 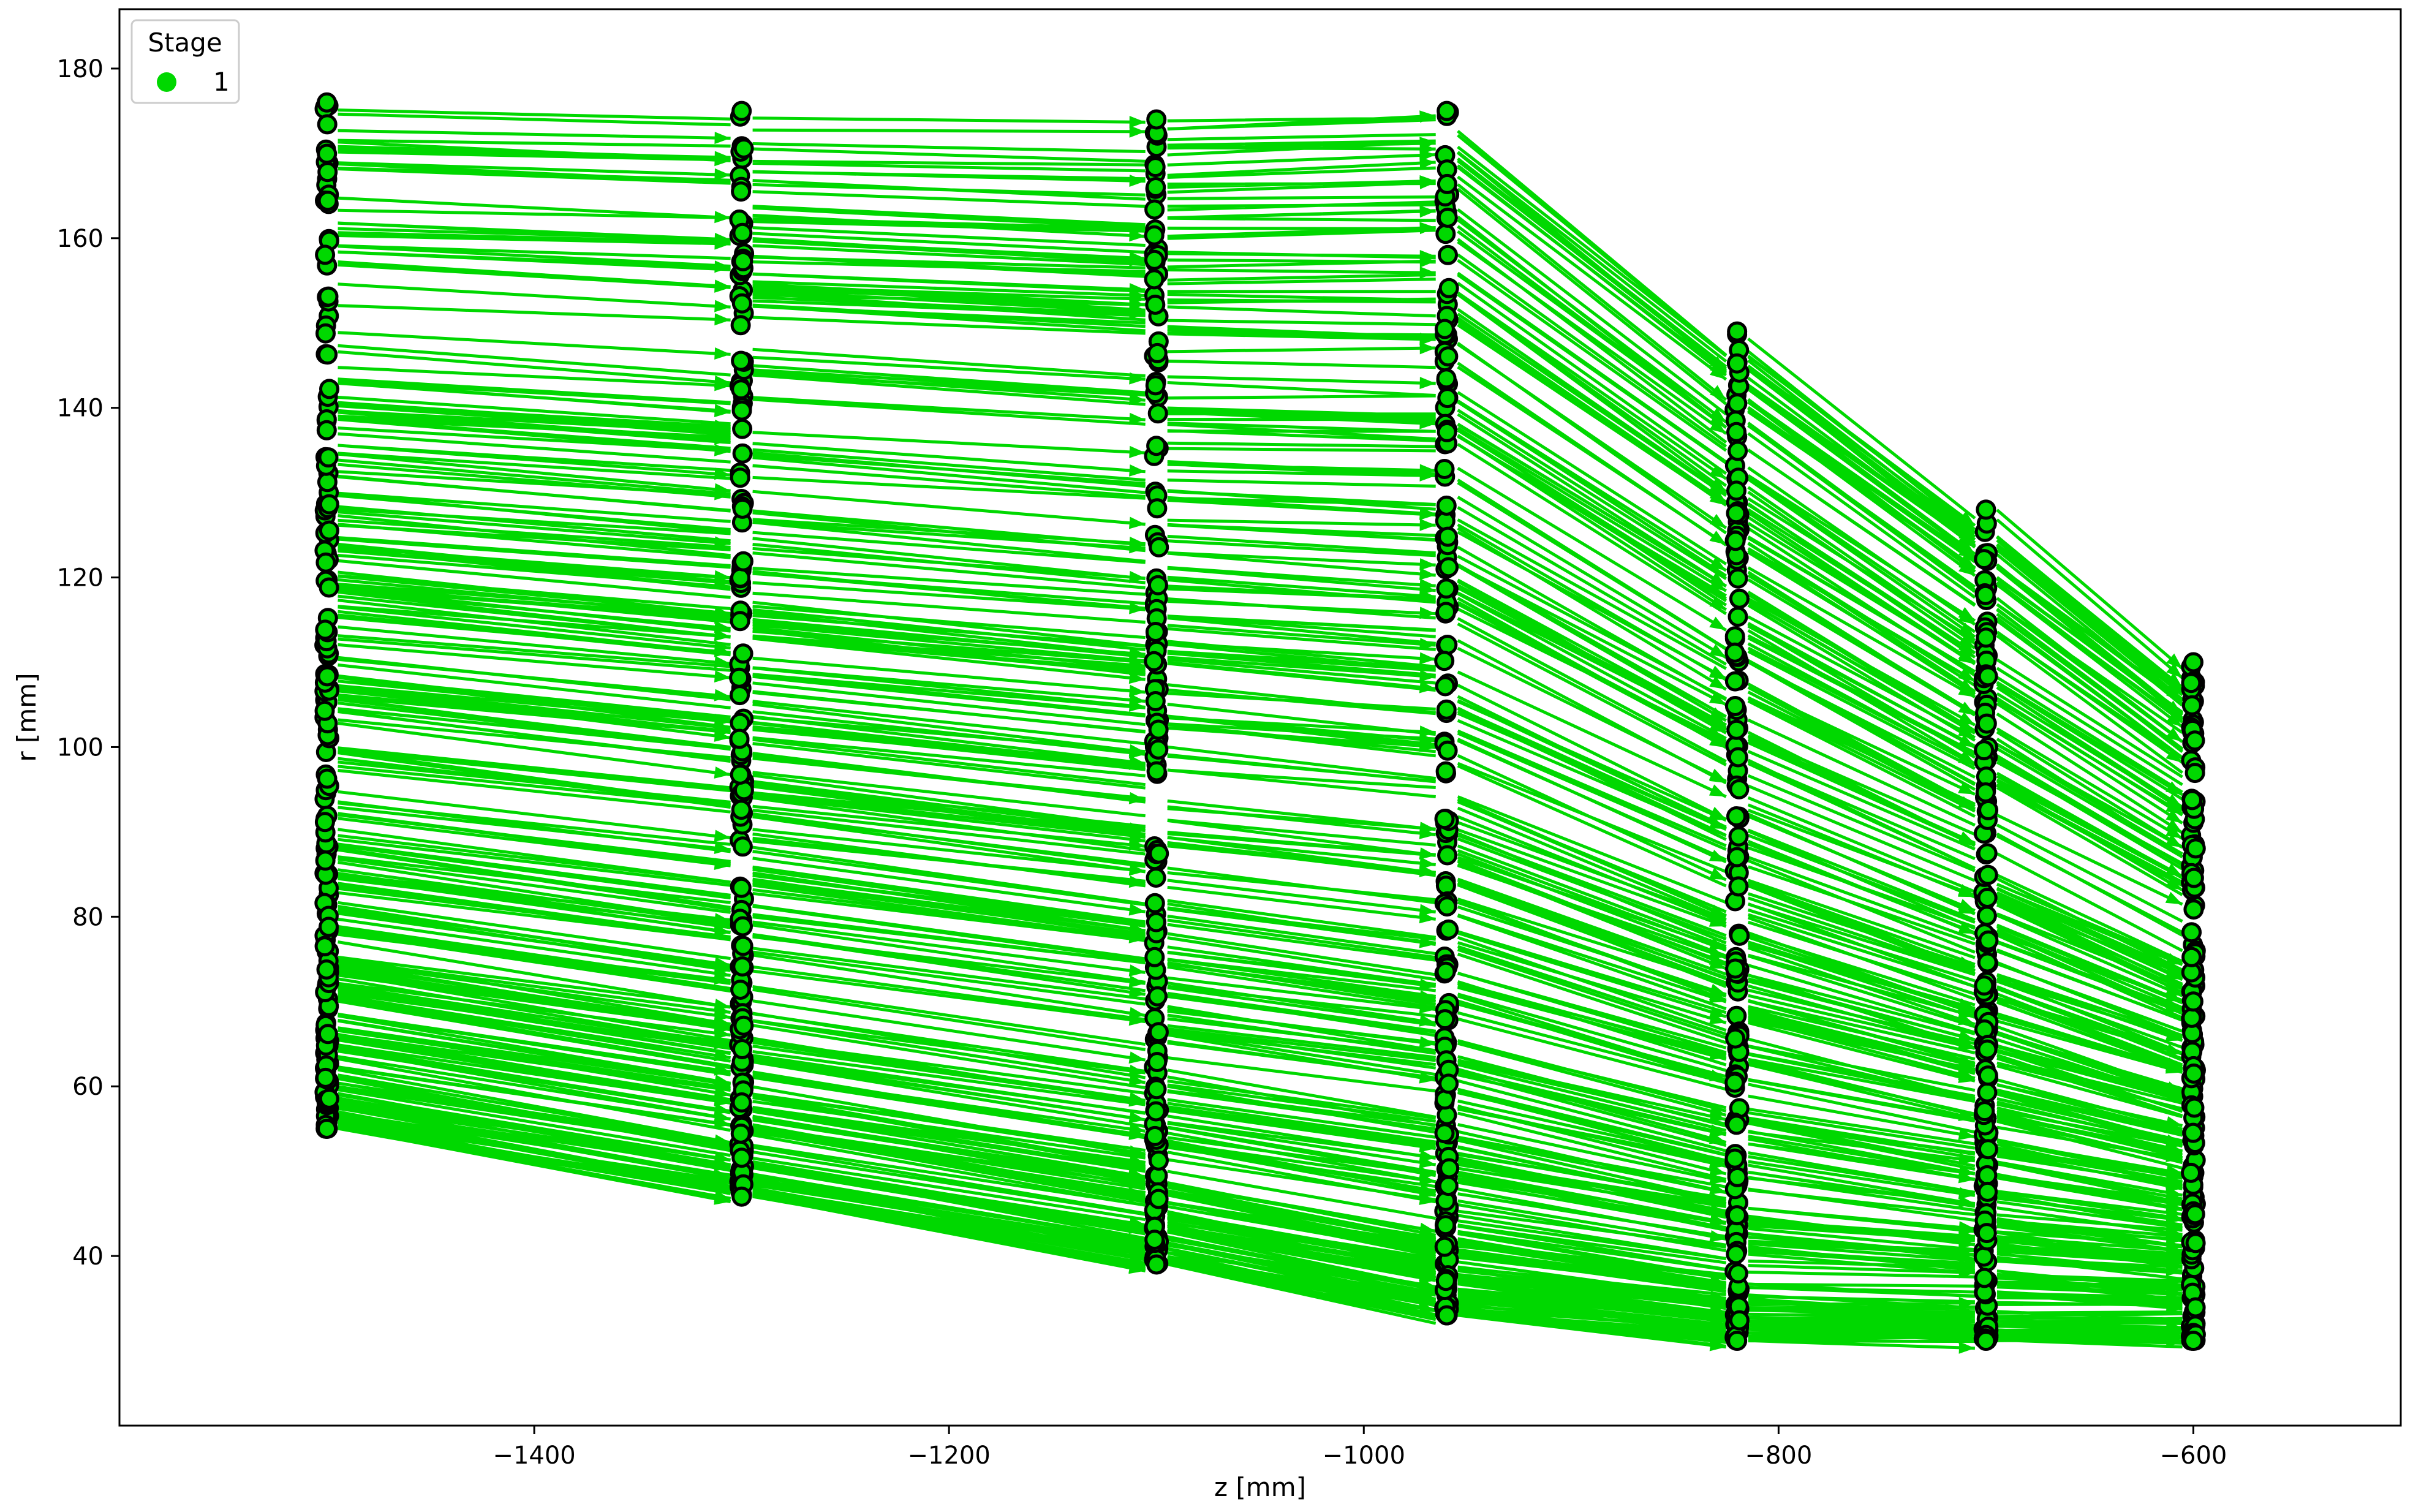 I want to click on legend-label: 1, so click(x=221, y=82).